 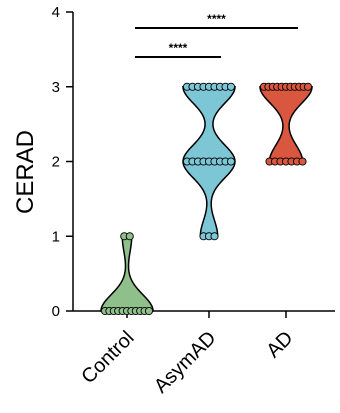 What do you see at coordinates (56, 162) in the screenshot?
I see `y-tick-label: 2` at bounding box center [56, 162].